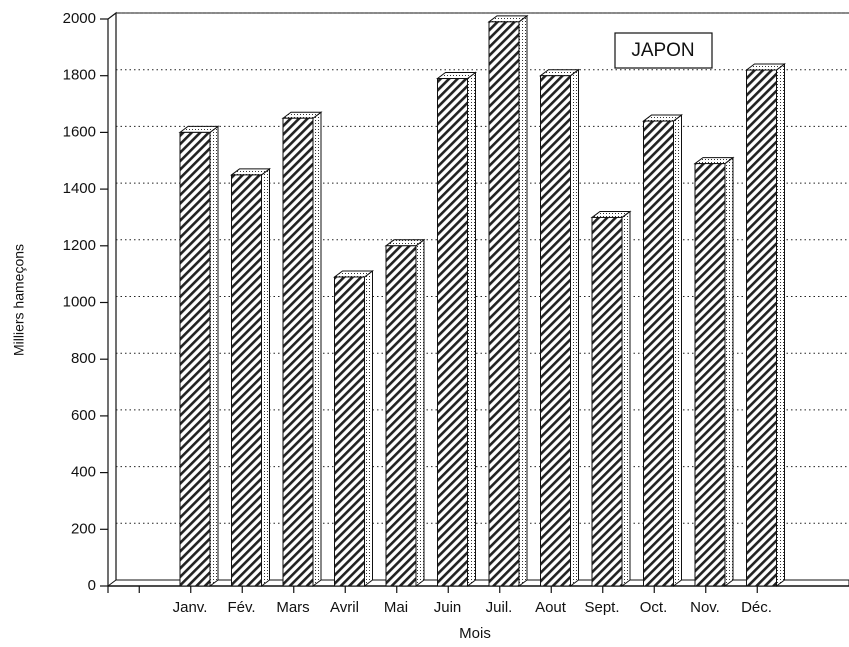 This screenshot has height=647, width=849. I want to click on x-tick-label: Aout, so click(551, 607).